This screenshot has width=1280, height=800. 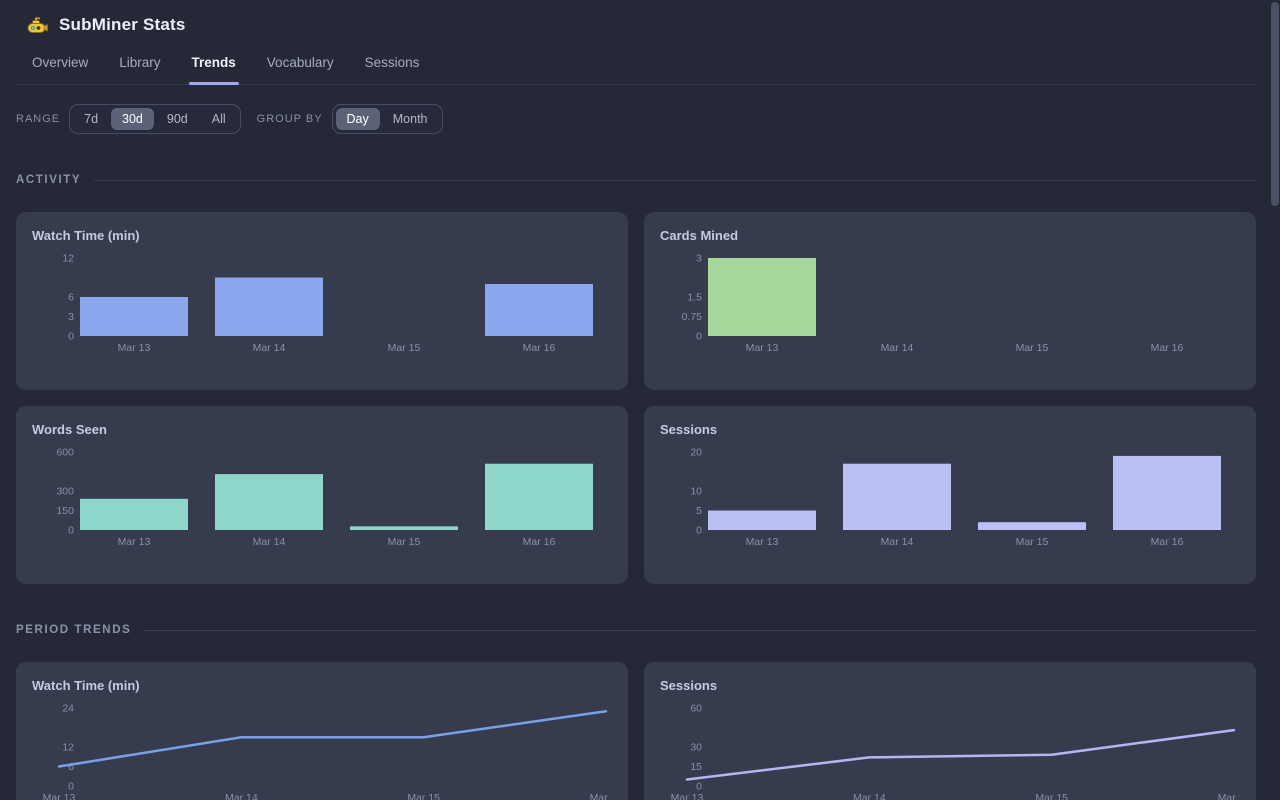 I want to click on submarine-icon, so click(x=37, y=25).